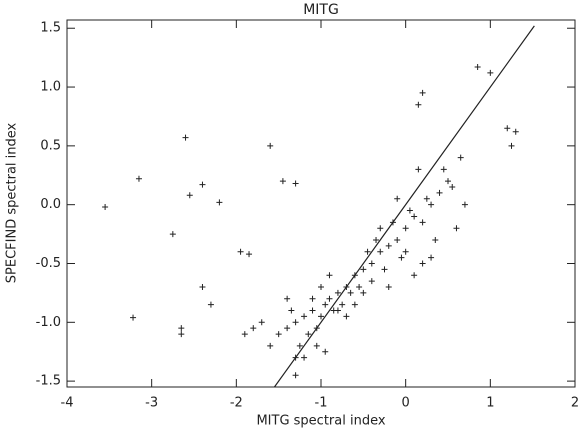  I want to click on y-axis-label: SPECFIND spectral index, so click(12, 202).